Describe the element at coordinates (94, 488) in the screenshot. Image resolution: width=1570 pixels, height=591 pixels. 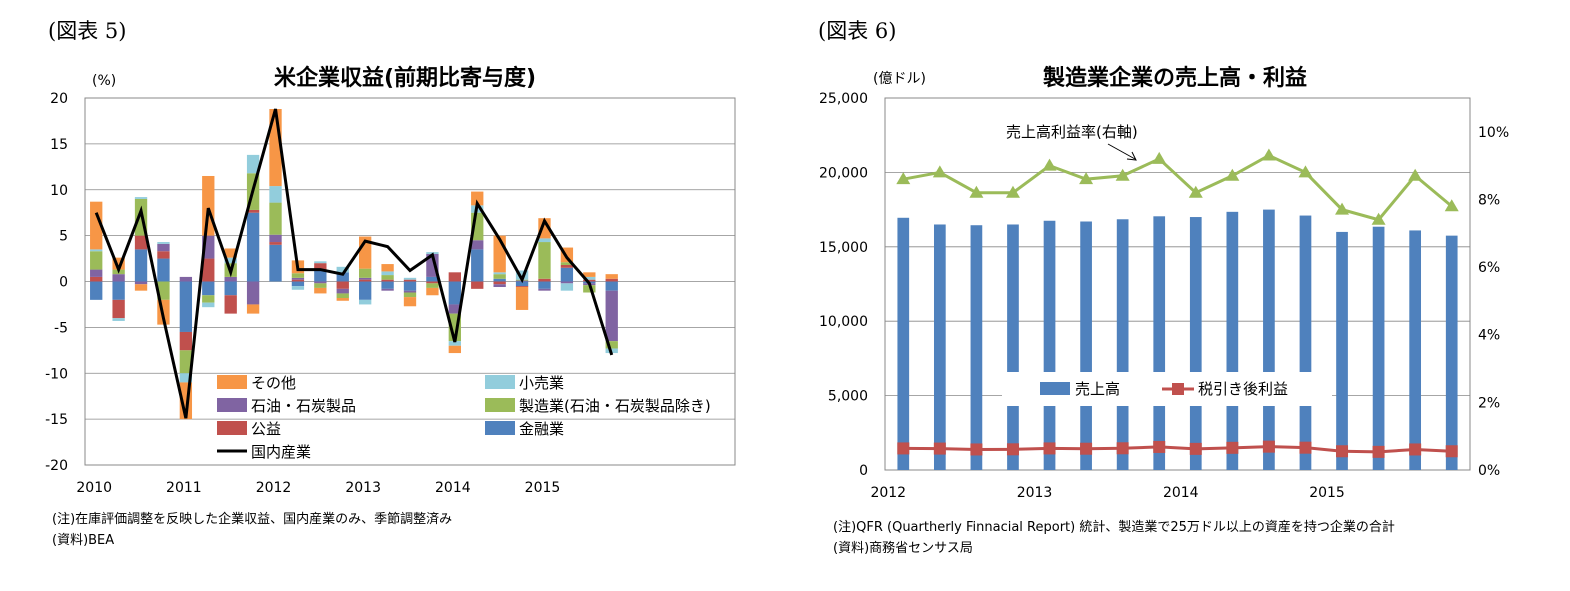
I see `chart1-xtick: 2010` at that location.